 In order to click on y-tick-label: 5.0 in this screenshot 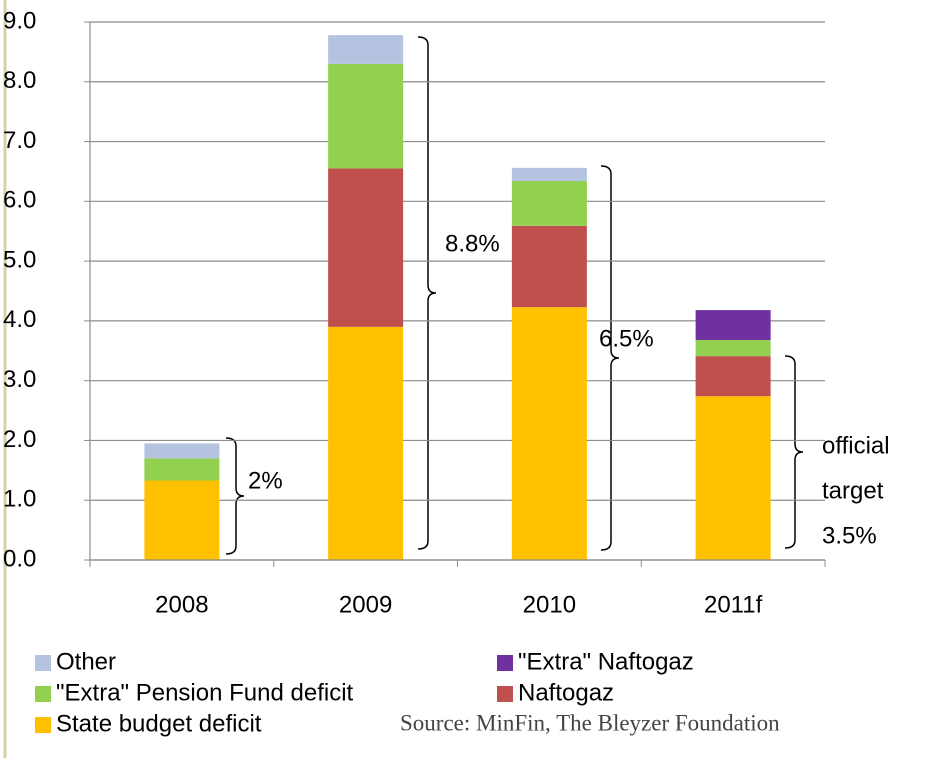, I will do `click(19, 259)`.